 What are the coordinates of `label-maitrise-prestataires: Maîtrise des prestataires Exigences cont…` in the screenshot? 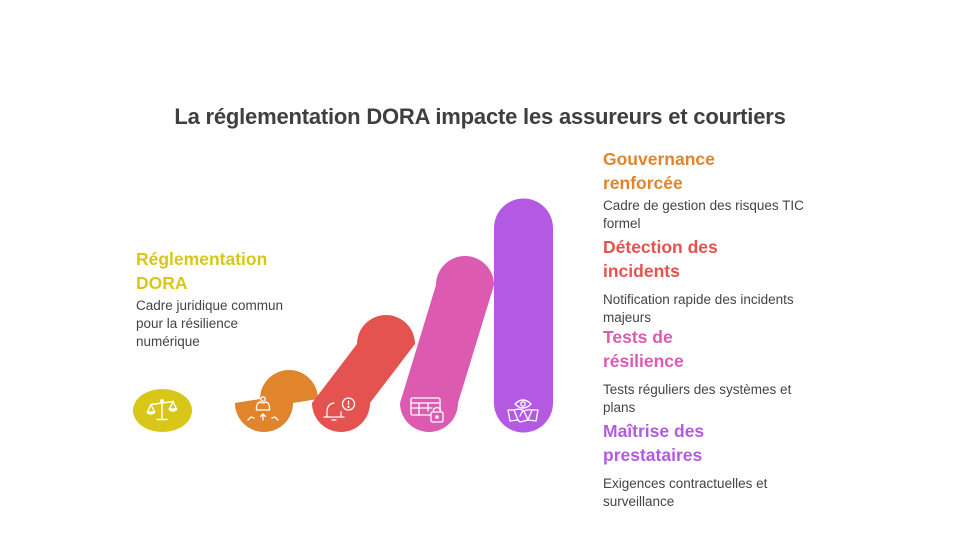 It's located at (718, 465).